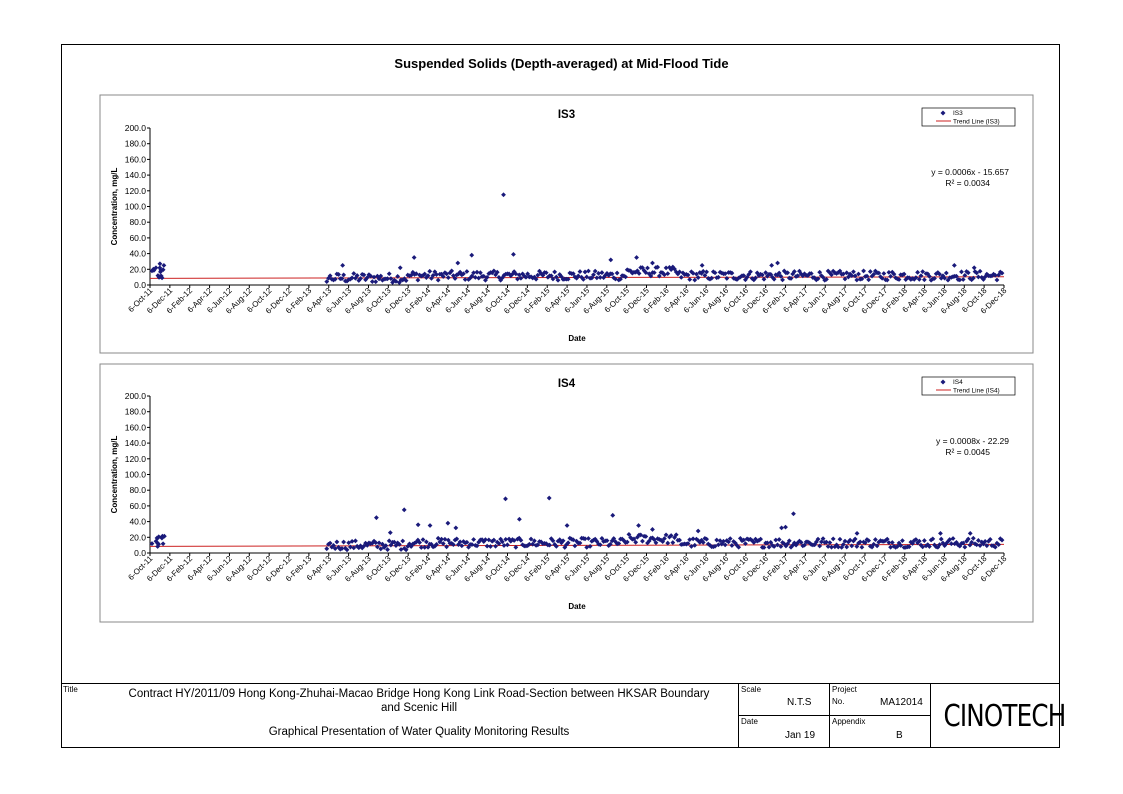  I want to click on chart1-y-tick-label: 140.0, so click(136, 175).